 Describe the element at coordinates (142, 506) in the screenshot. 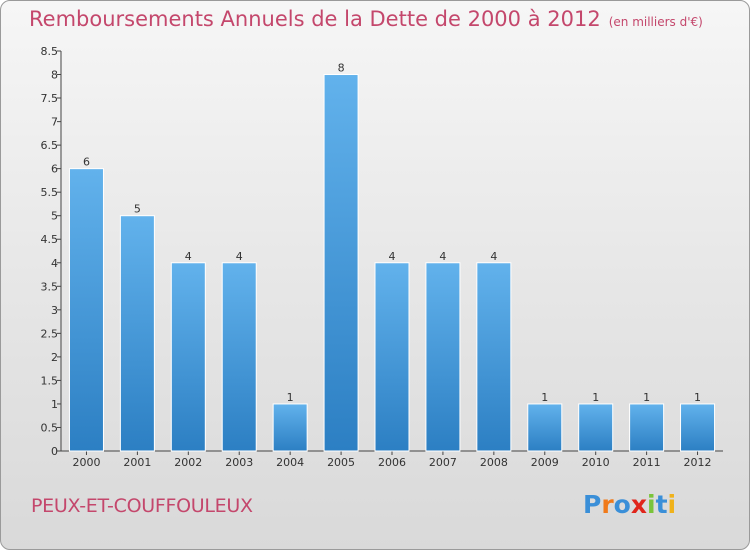

I see `commune-name: PEUX-ET-COUFFOULEUX` at that location.